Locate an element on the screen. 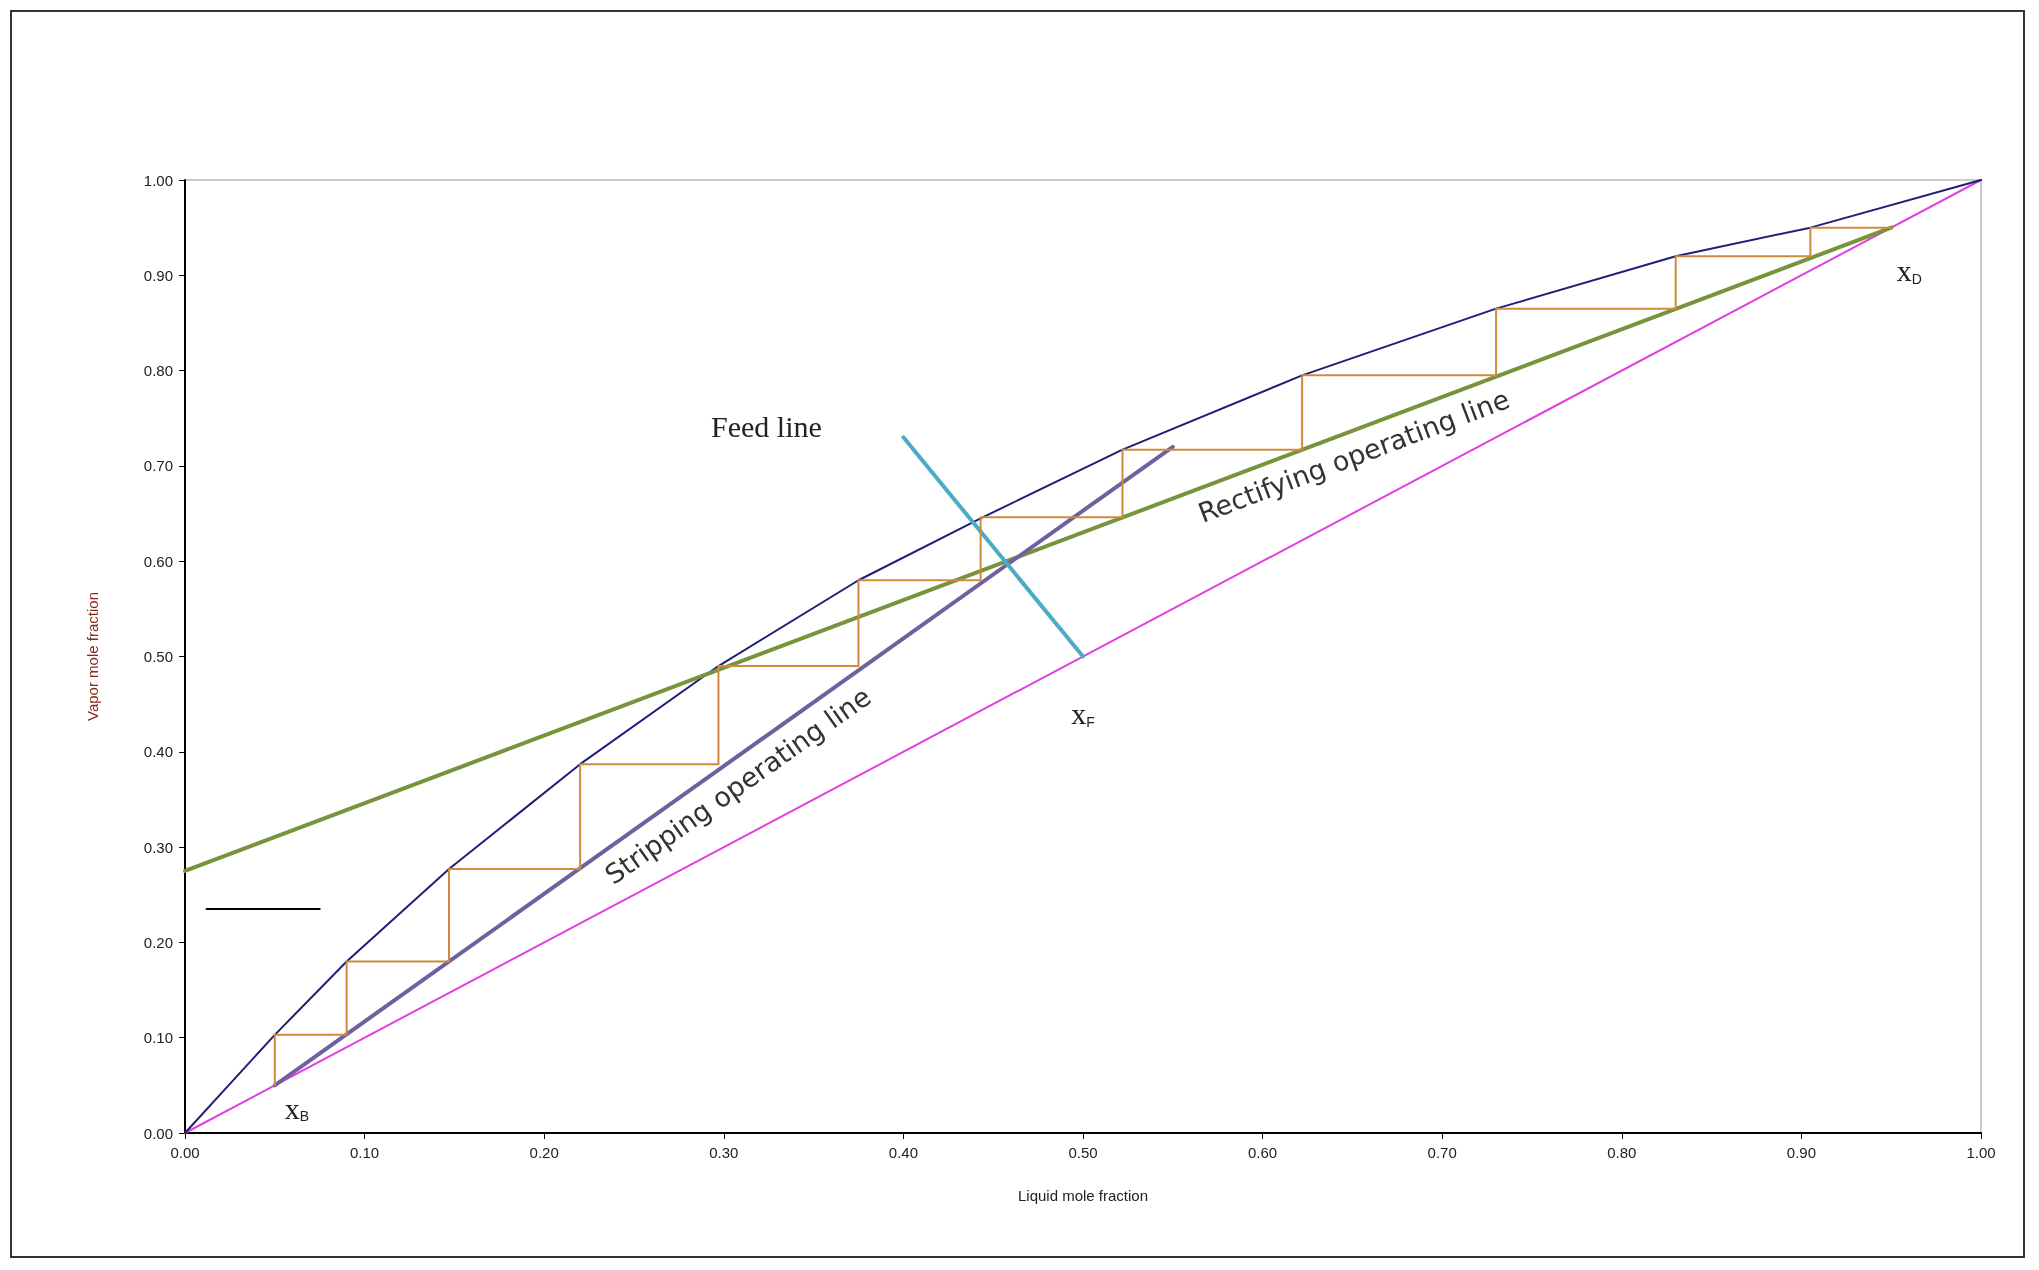 This screenshot has width=2039, height=1270. x-tick-label: 0.20 is located at coordinates (544, 1152).